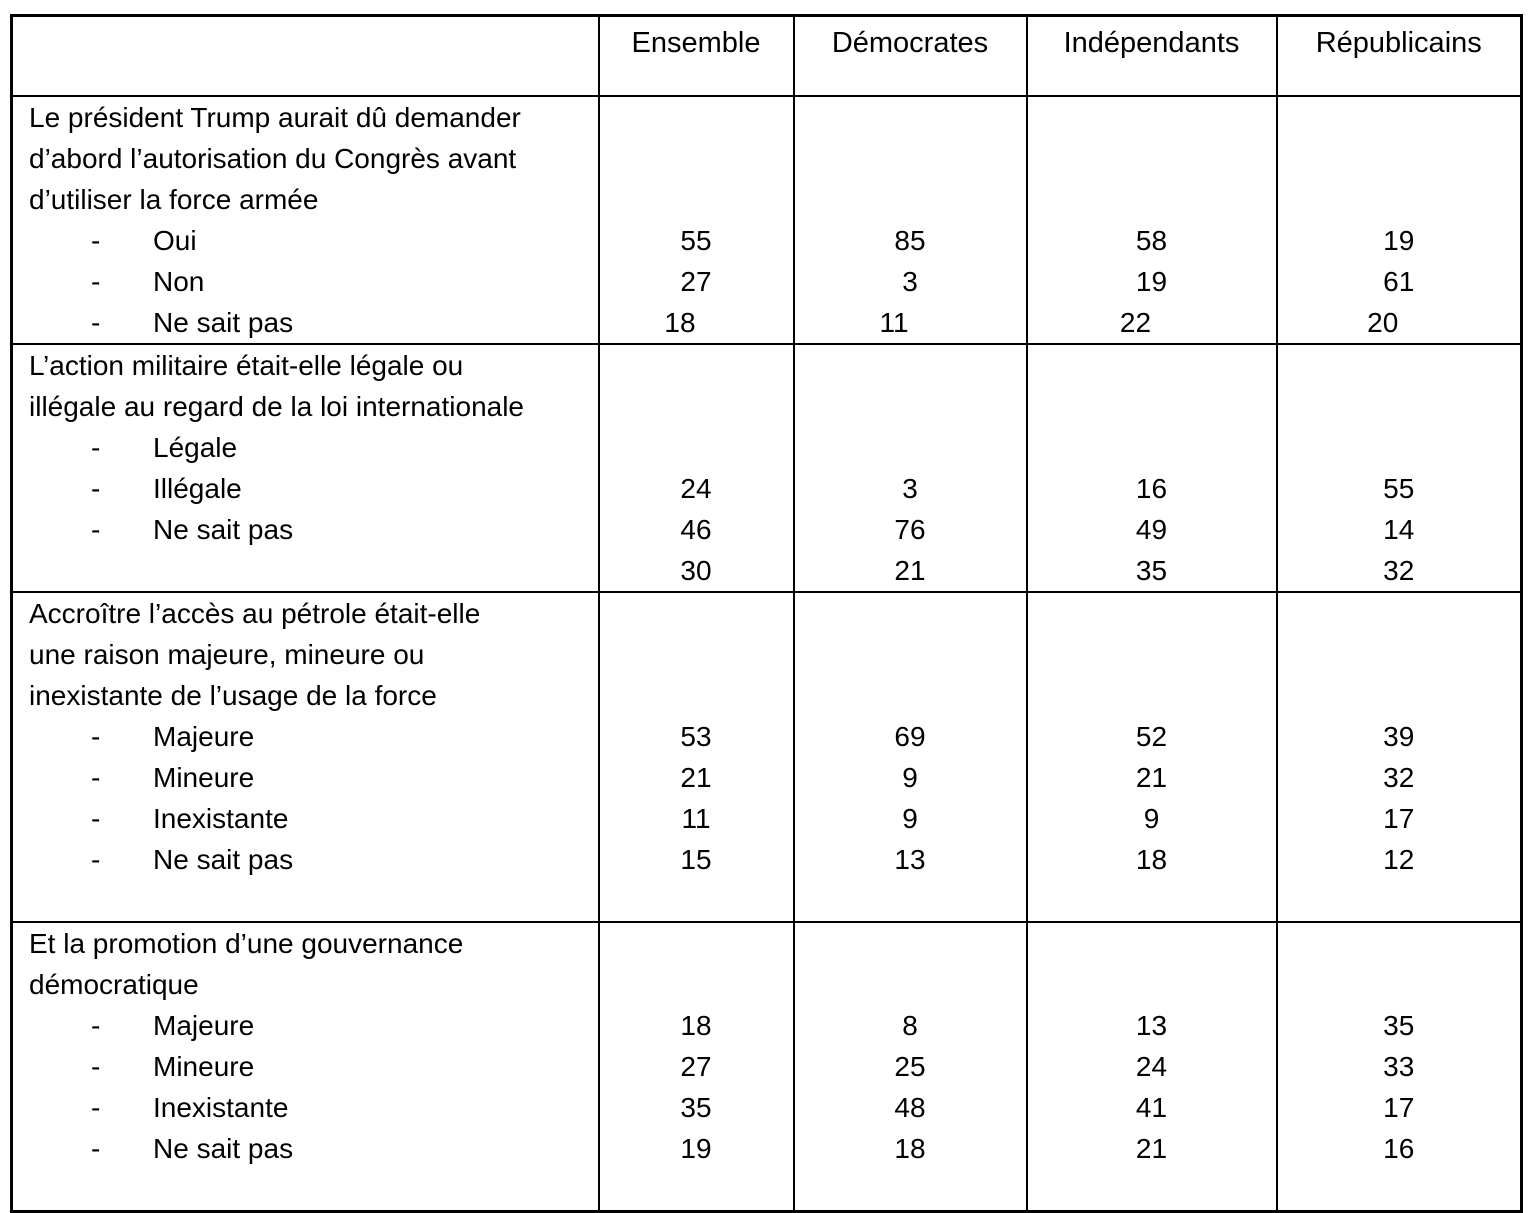 The width and height of the screenshot is (1530, 1213). I want to click on answer-option, so click(305, 570).